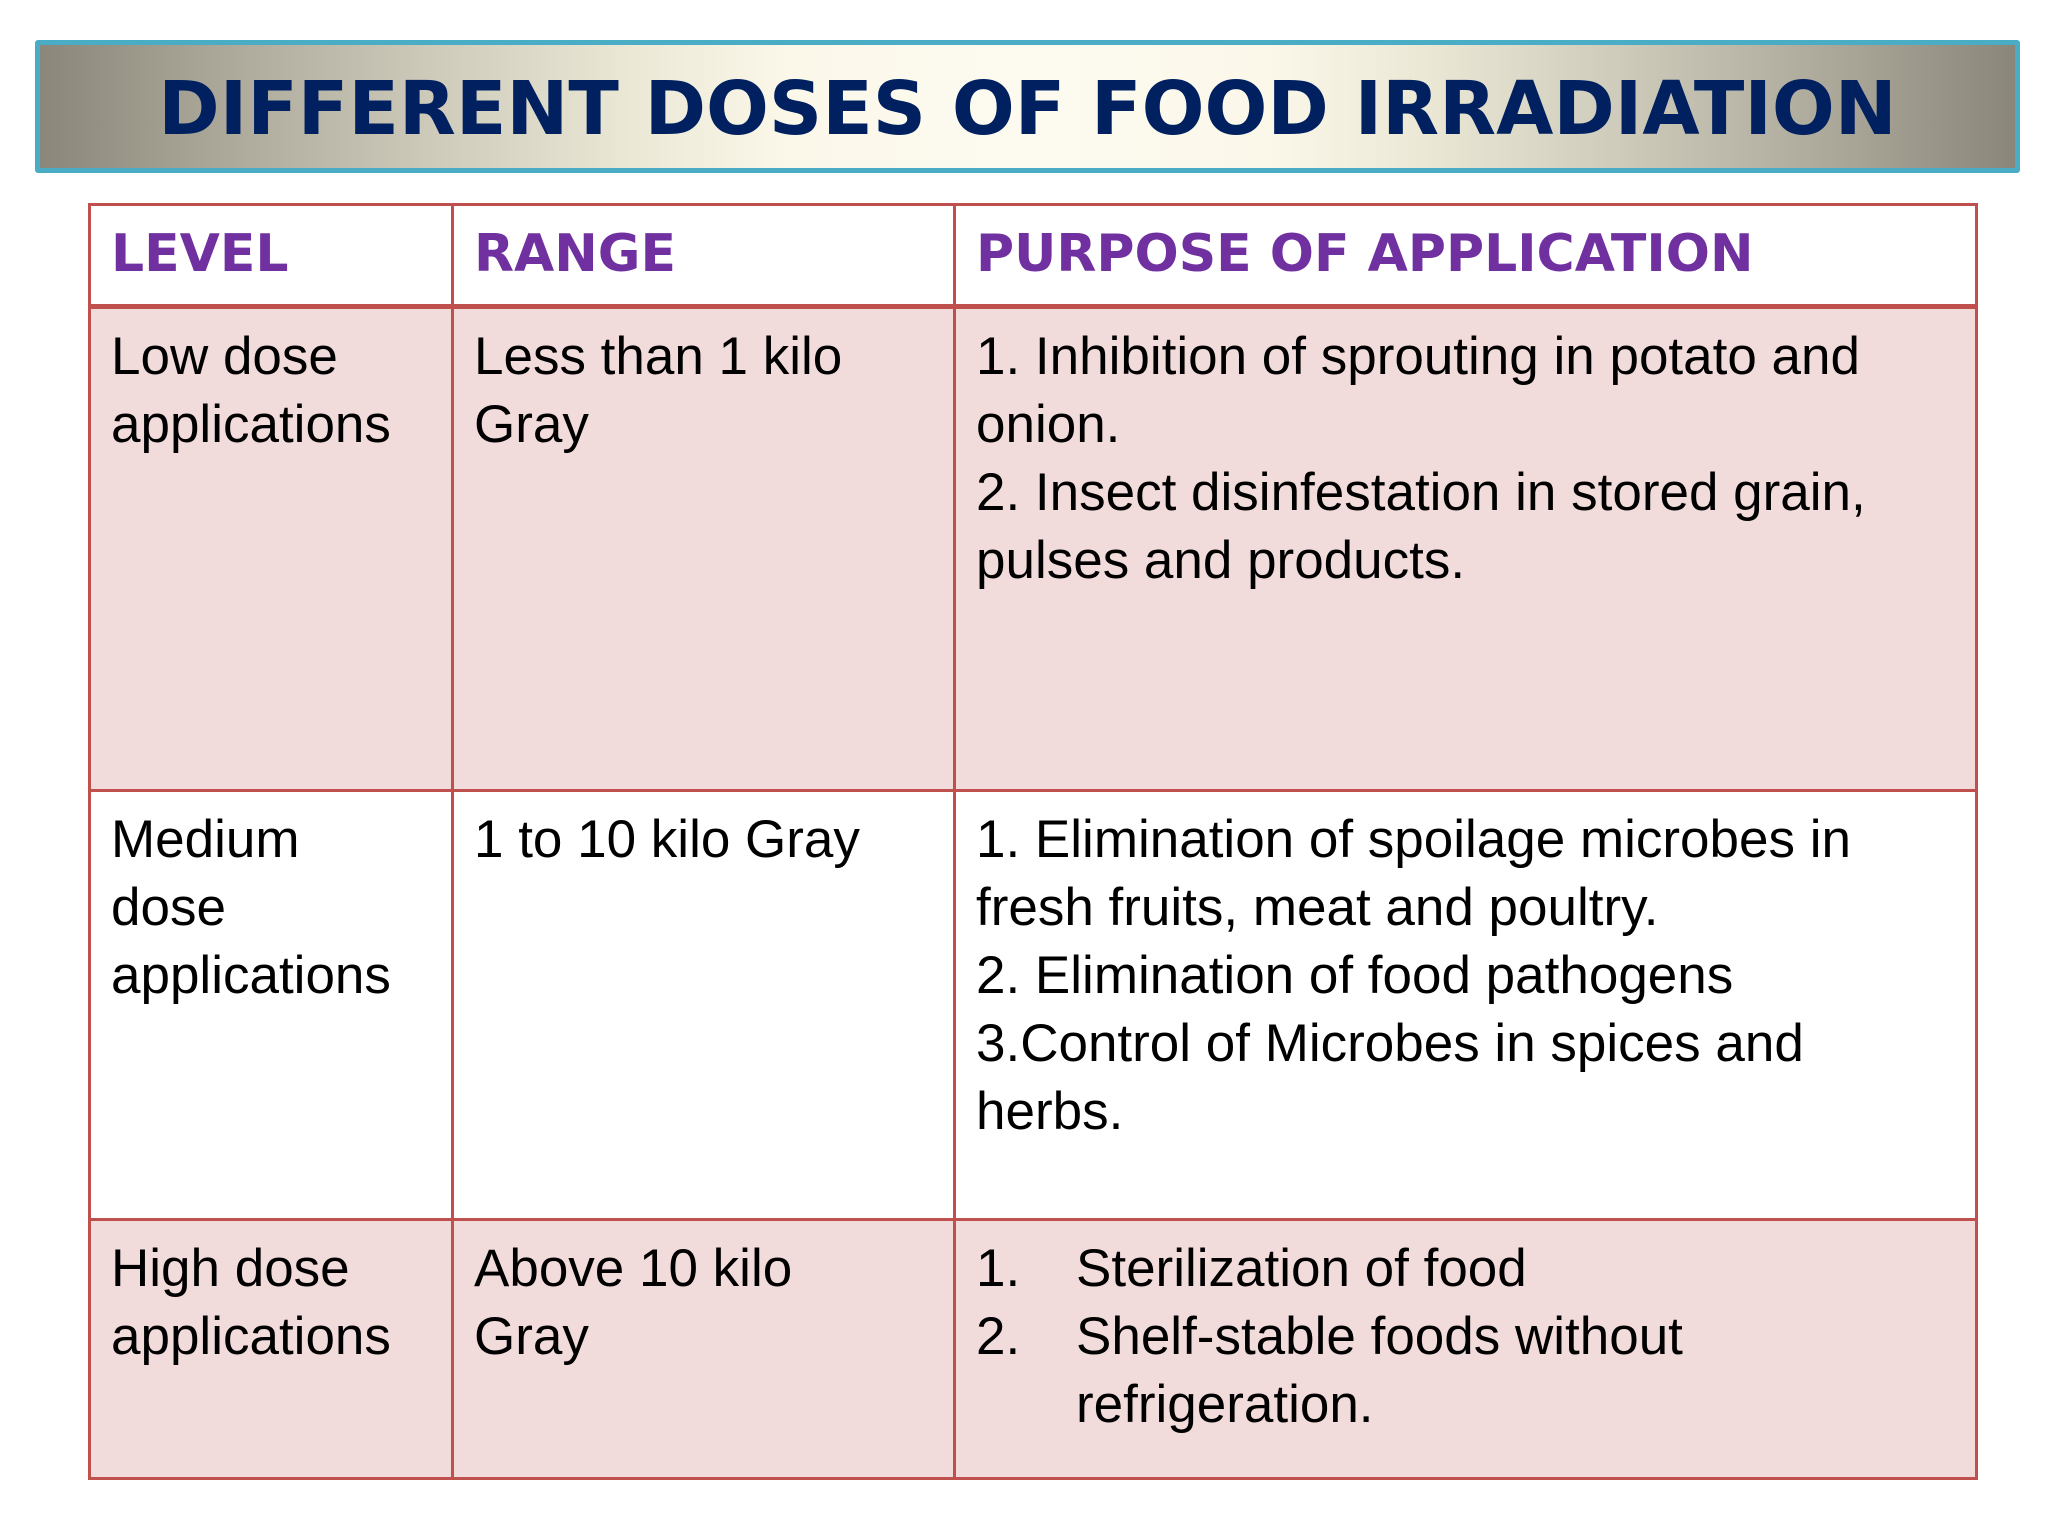 The height and width of the screenshot is (1536, 2048). Describe the element at coordinates (1418, 356) in the screenshot. I see `cell-text: 1. Inhibition of sprouting in potato and` at that location.